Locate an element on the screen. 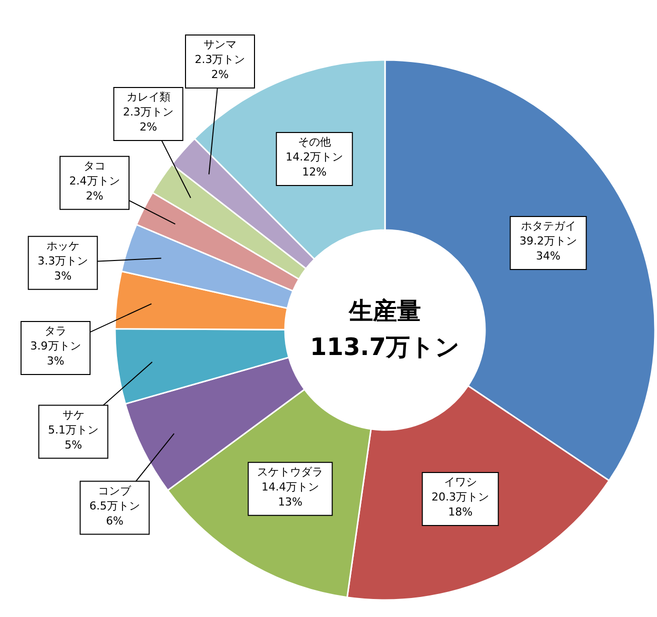  data-label: 14.2万トン 12% is located at coordinates (315, 164).